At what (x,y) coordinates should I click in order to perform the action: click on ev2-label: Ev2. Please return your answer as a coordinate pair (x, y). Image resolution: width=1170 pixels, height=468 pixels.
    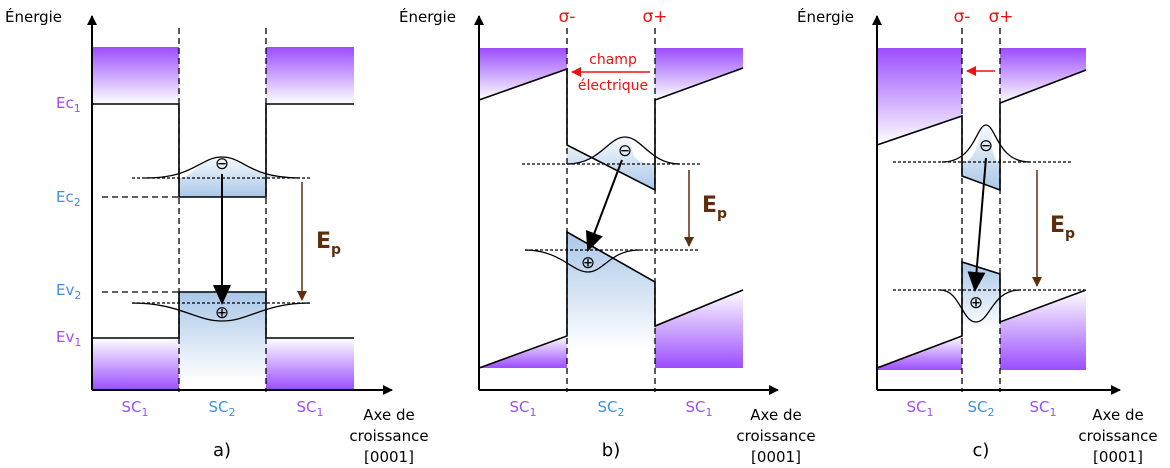
    Looking at the image, I should click on (68, 291).